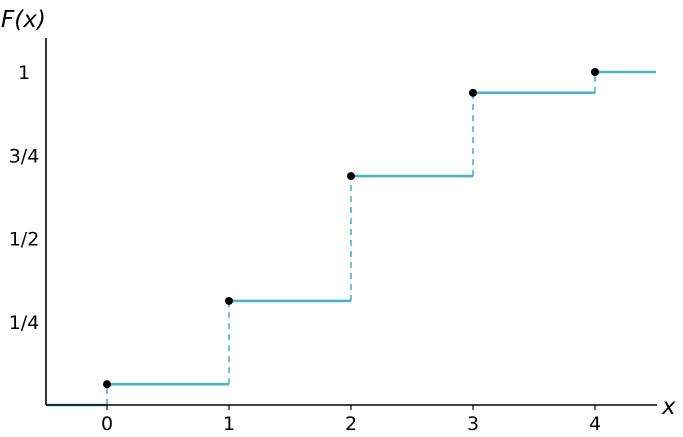 Image resolution: width=683 pixels, height=437 pixels. What do you see at coordinates (668, 407) in the screenshot?
I see `x-axis-title: x` at bounding box center [668, 407].